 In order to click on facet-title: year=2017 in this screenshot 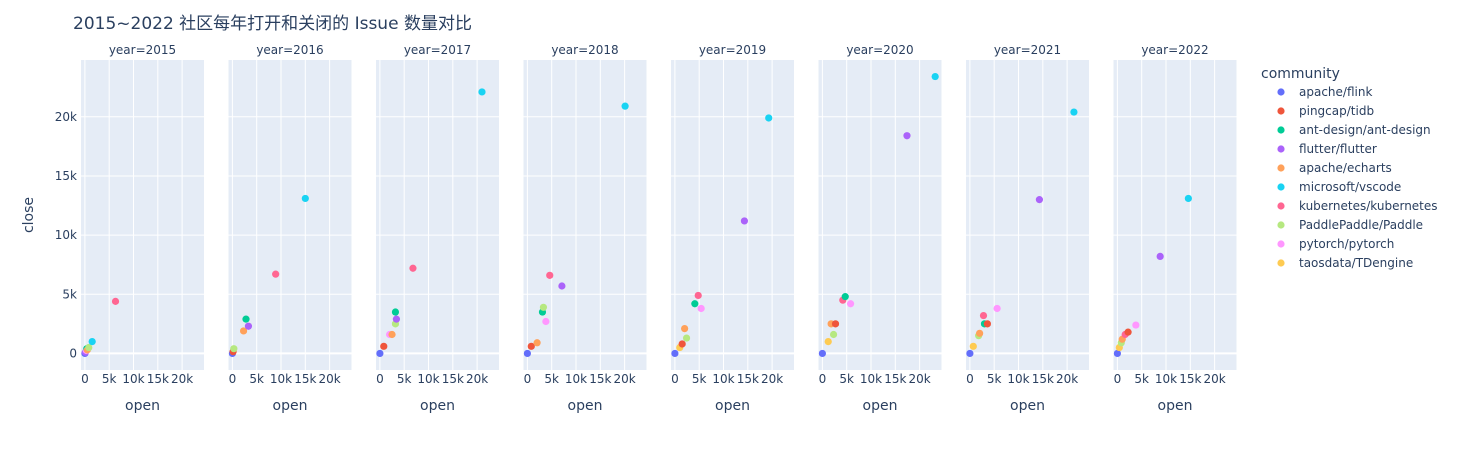, I will do `click(437, 50)`.